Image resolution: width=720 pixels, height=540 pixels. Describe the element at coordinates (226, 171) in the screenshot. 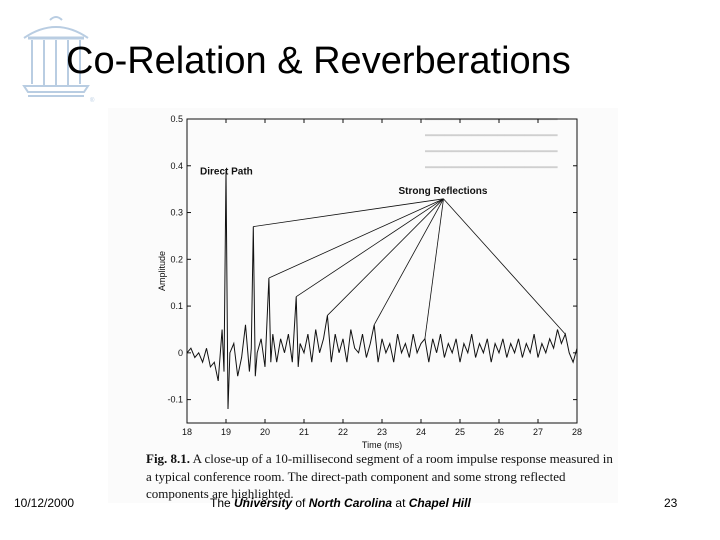

I see `direct-path-label: Direct Path` at that location.